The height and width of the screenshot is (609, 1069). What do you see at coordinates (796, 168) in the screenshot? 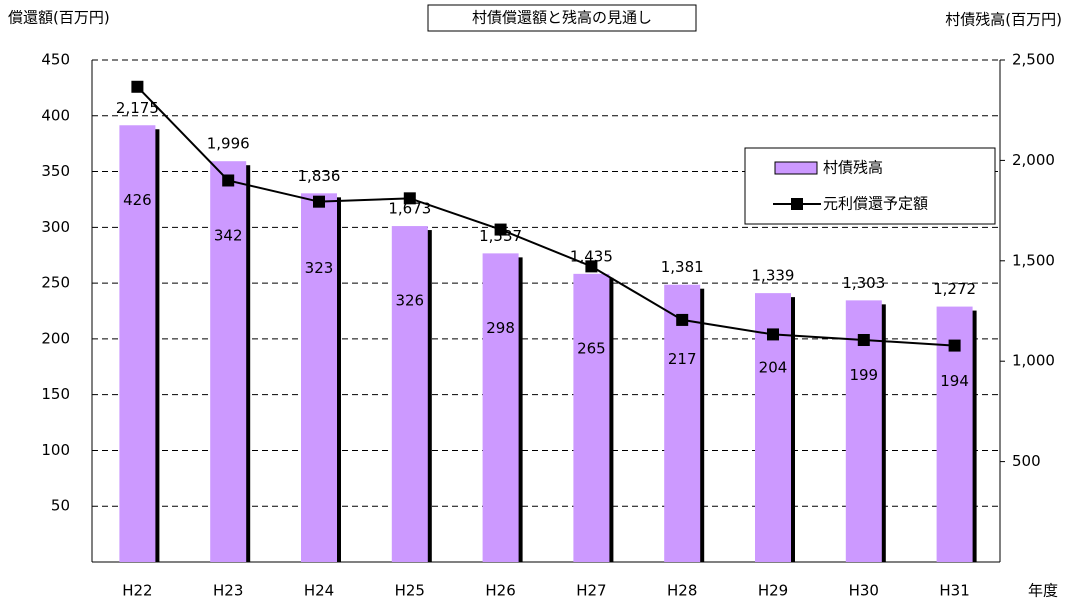
I see `legend-swatch` at bounding box center [796, 168].